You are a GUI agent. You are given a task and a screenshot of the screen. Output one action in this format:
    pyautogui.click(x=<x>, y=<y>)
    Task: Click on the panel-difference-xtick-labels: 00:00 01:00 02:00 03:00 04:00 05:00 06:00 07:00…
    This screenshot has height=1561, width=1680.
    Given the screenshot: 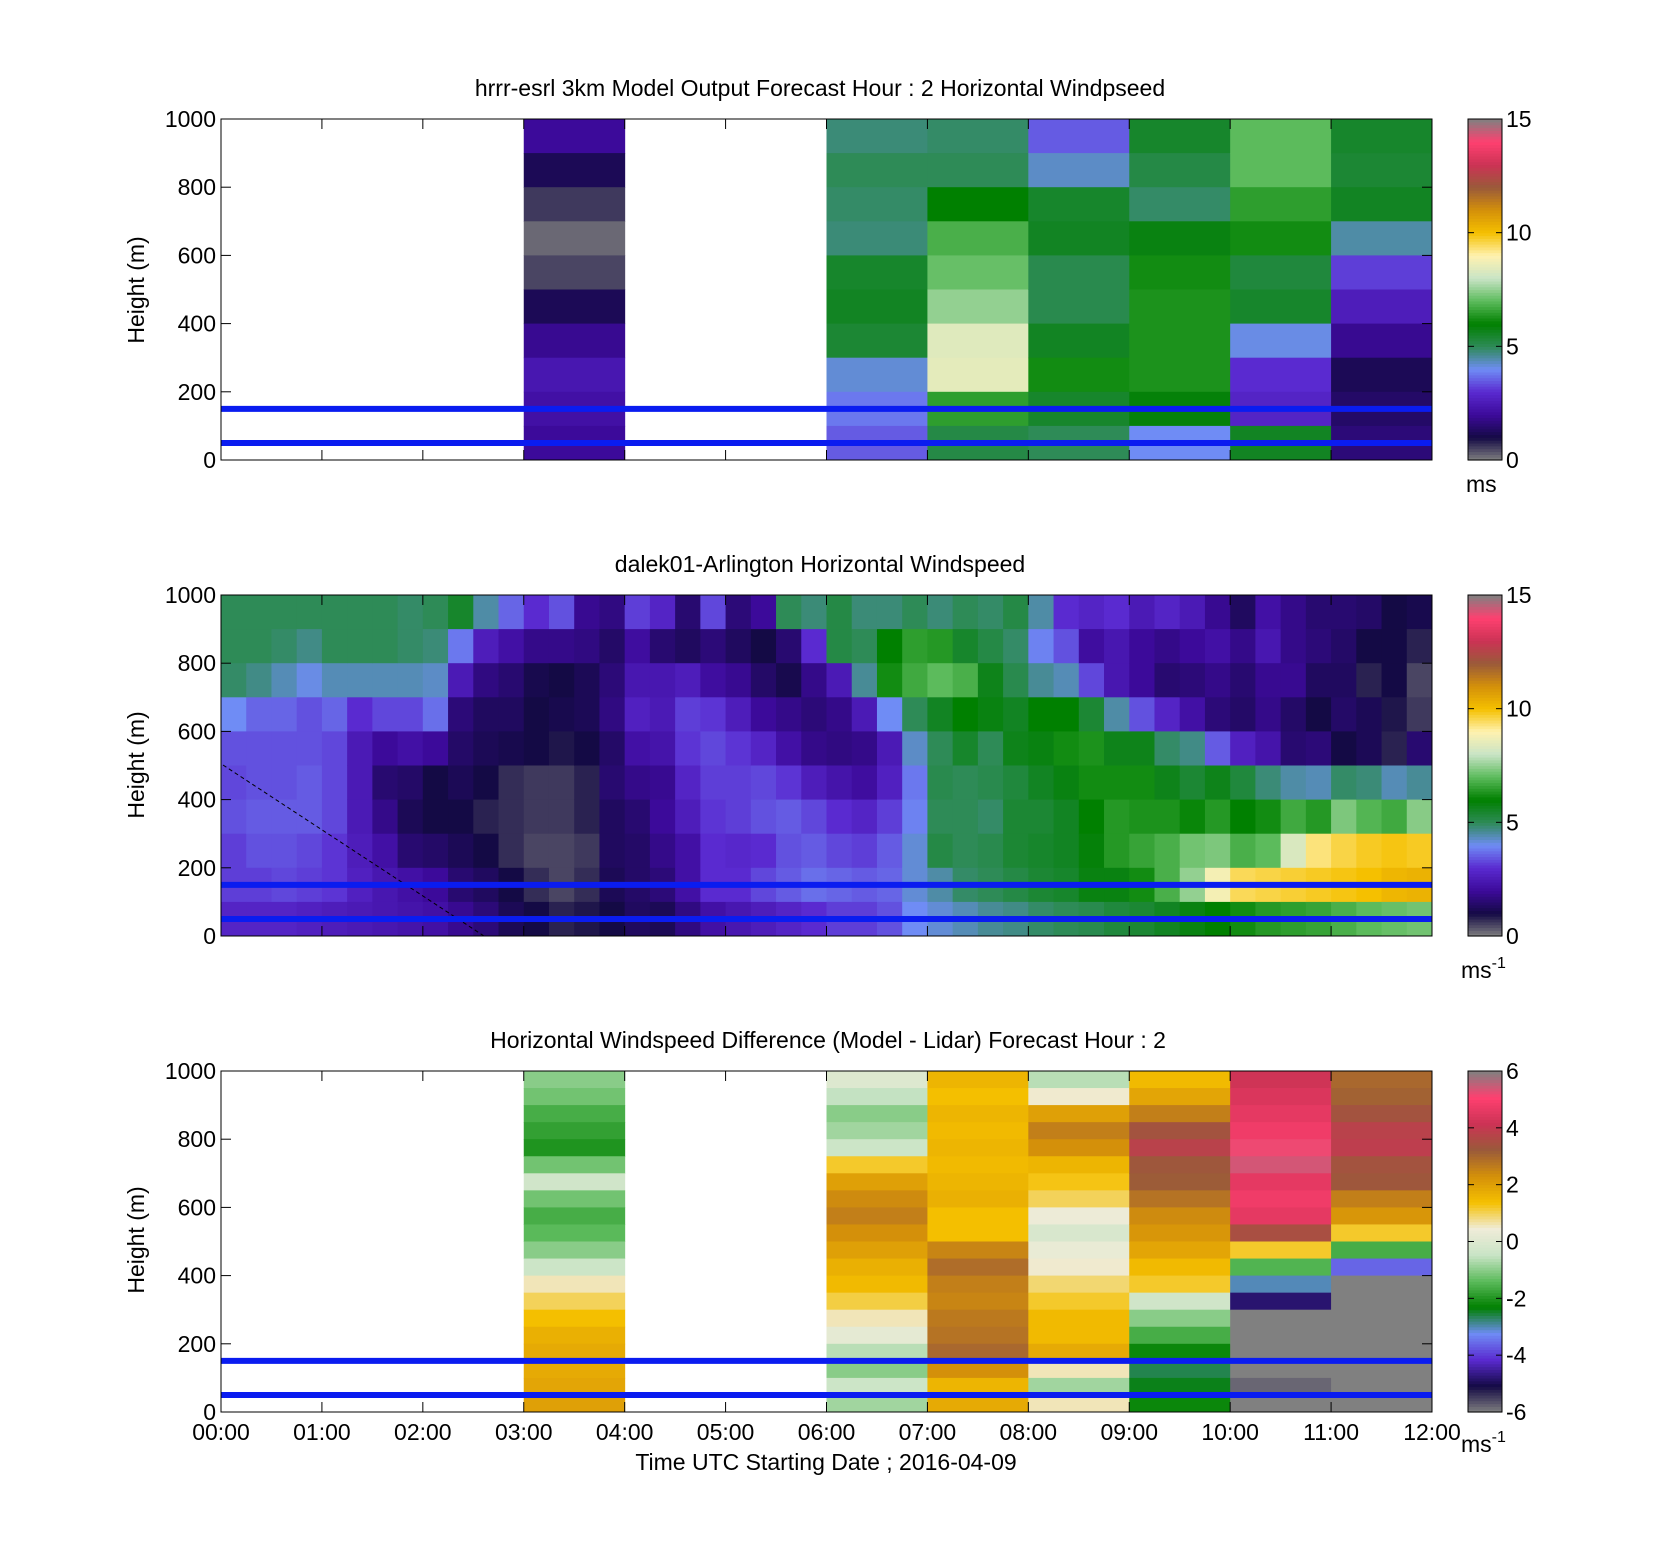 What is the action you would take?
    pyautogui.click(x=826, y=1432)
    